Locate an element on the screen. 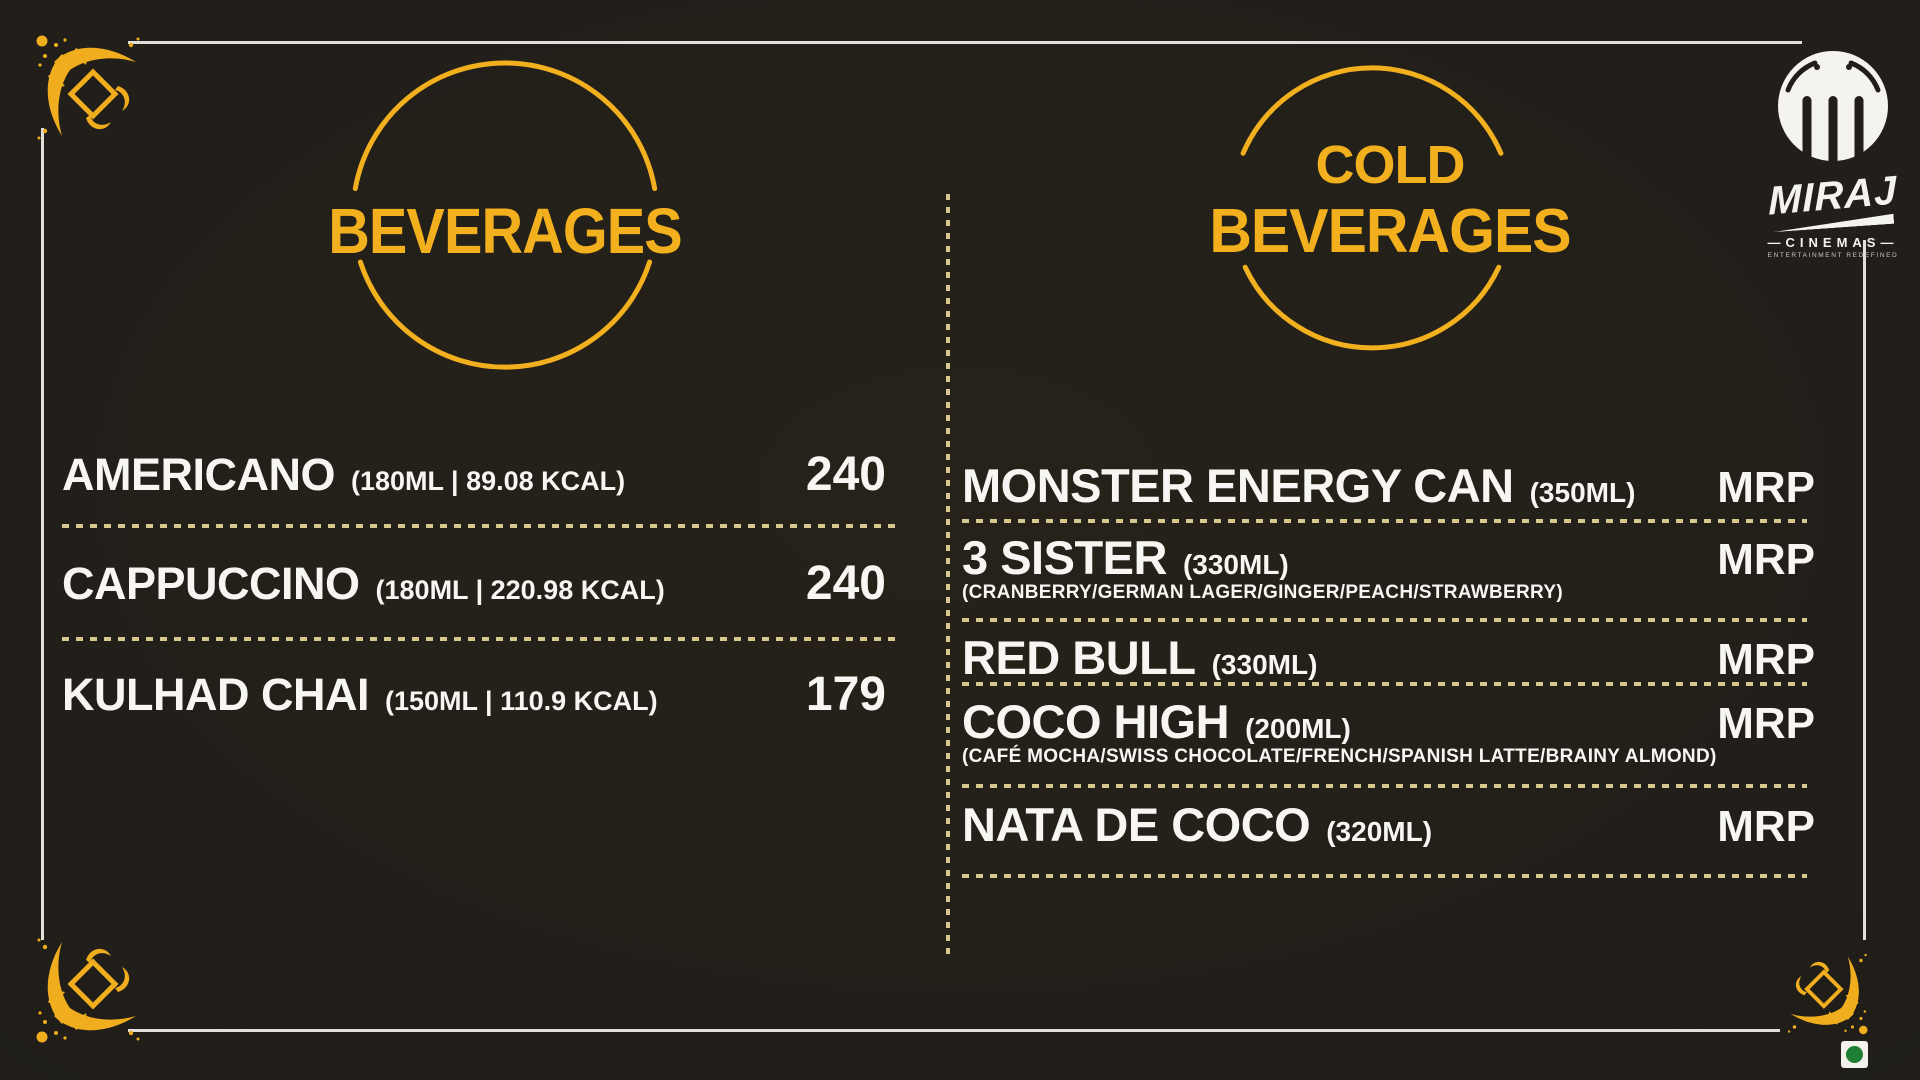 The width and height of the screenshot is (1920, 1080). item-detail: (180ML | 220.98 KCAL) is located at coordinates (520, 590).